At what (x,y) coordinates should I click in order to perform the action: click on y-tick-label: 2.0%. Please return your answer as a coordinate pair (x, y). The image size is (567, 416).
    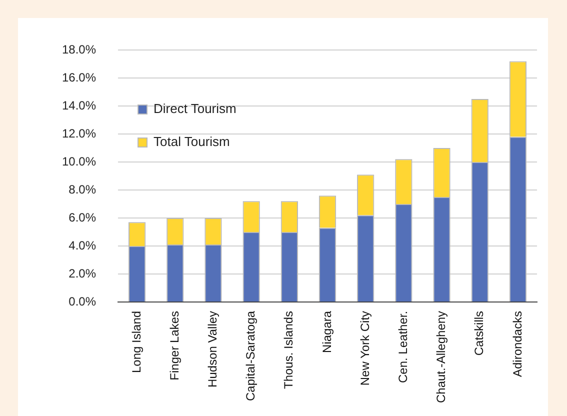
    Looking at the image, I should click on (82, 273).